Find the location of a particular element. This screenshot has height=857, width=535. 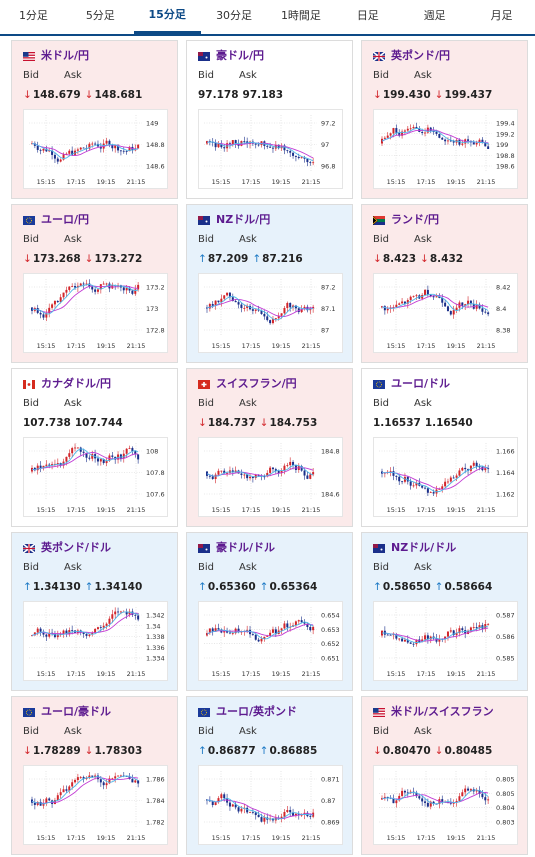

pair-name: ユーロ/豪ドル is located at coordinates (76, 711).